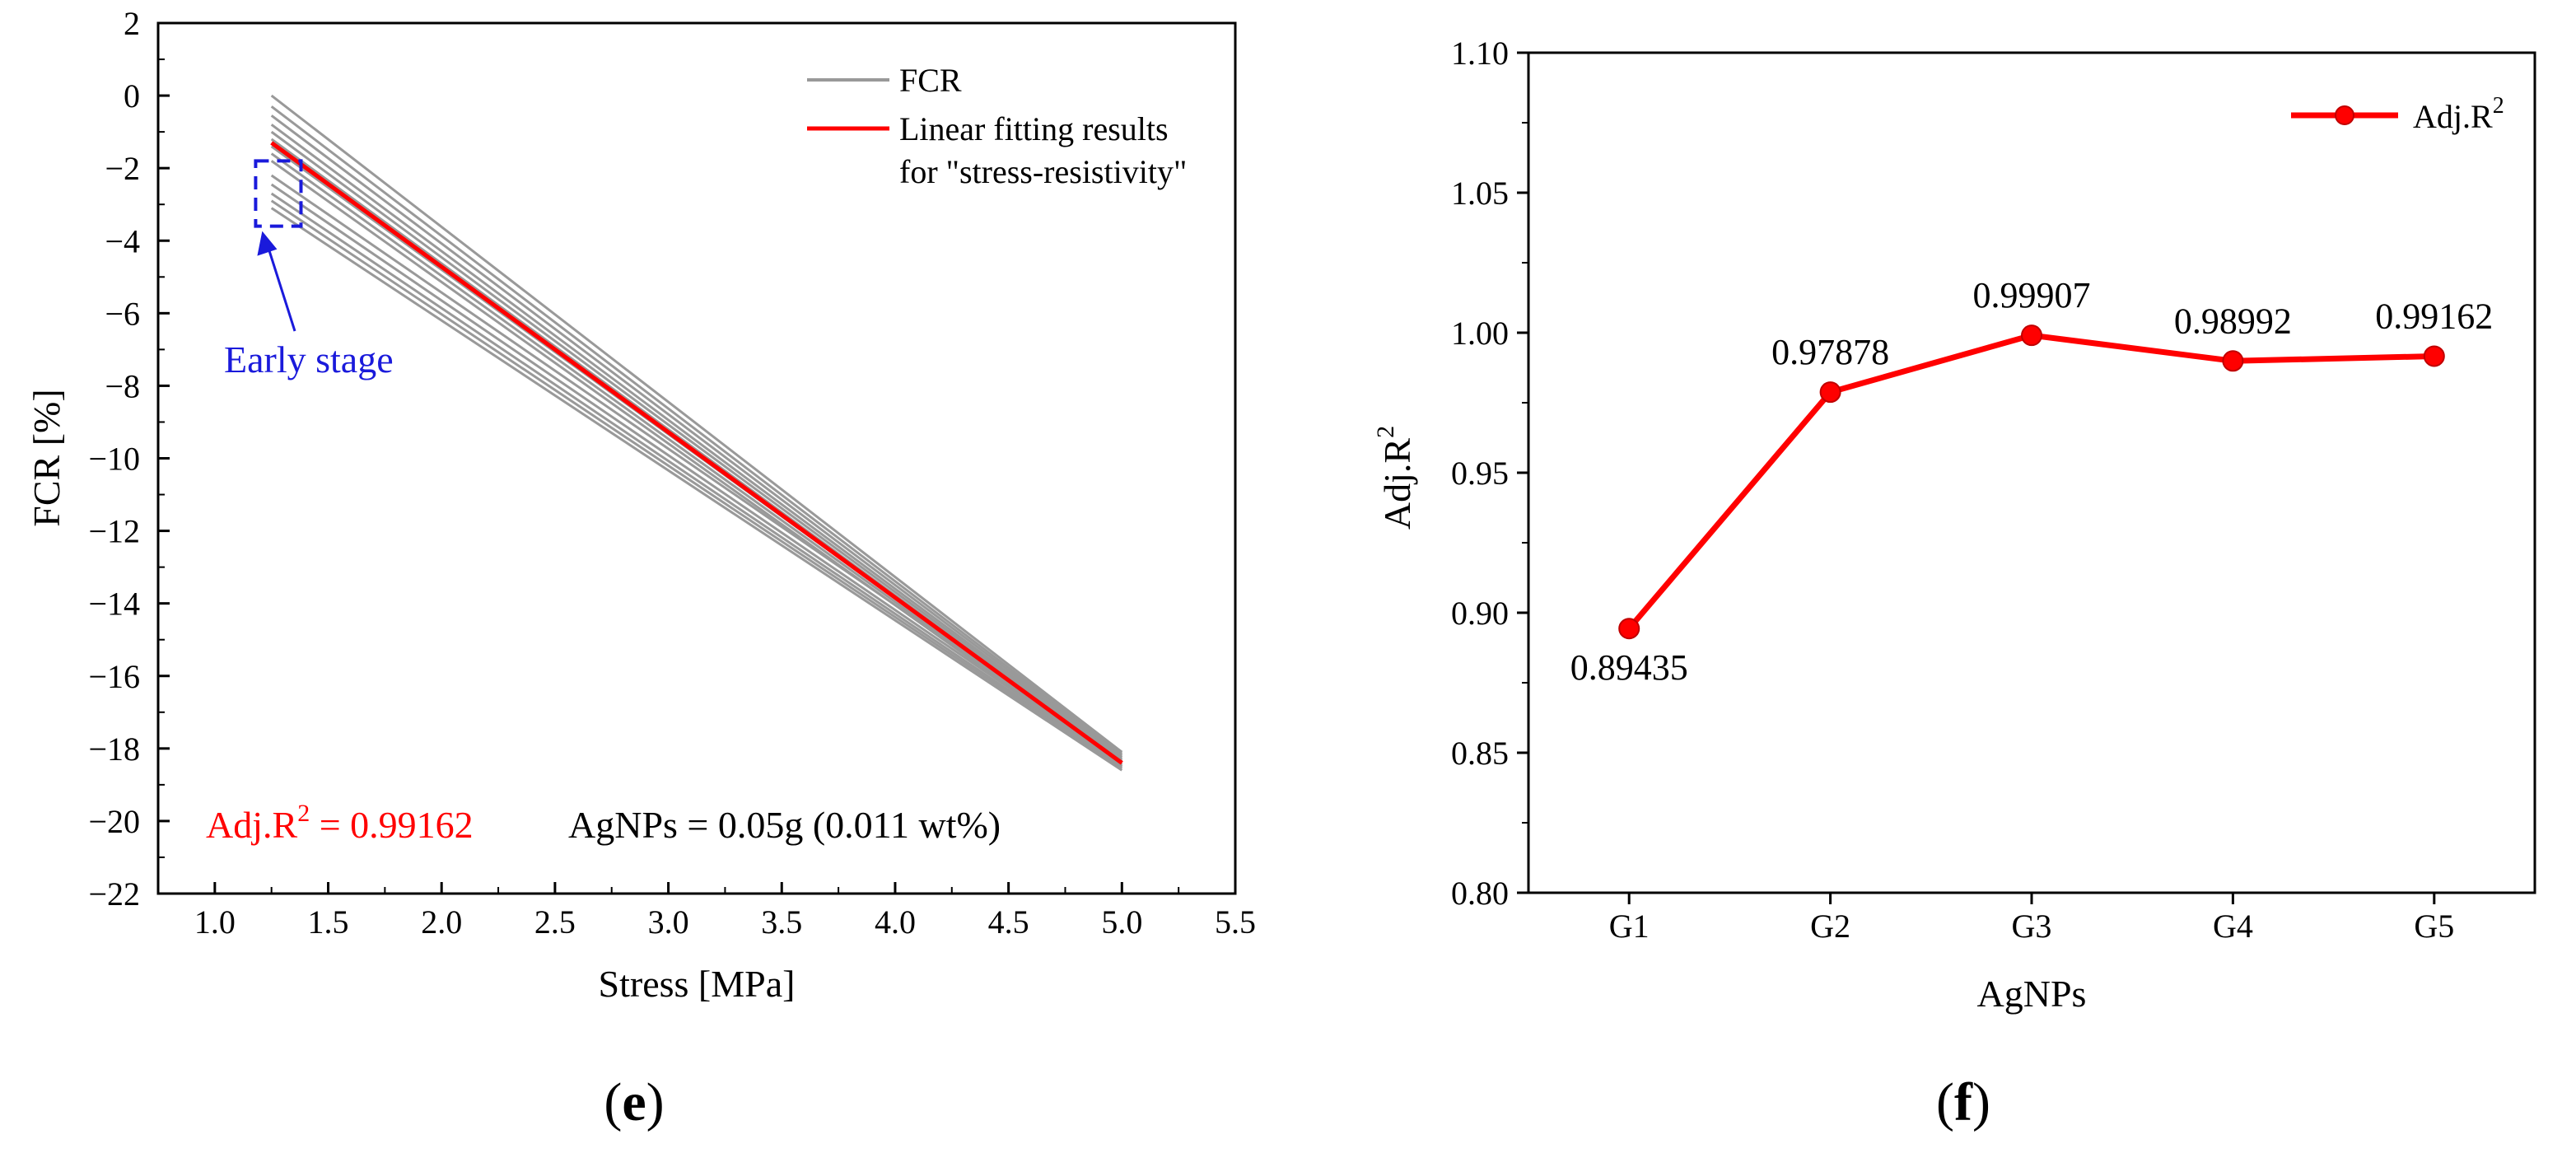 This screenshot has width=2576, height=1153. Describe the element at coordinates (114, 459) in the screenshot. I see `y-tick-label: −10` at that location.